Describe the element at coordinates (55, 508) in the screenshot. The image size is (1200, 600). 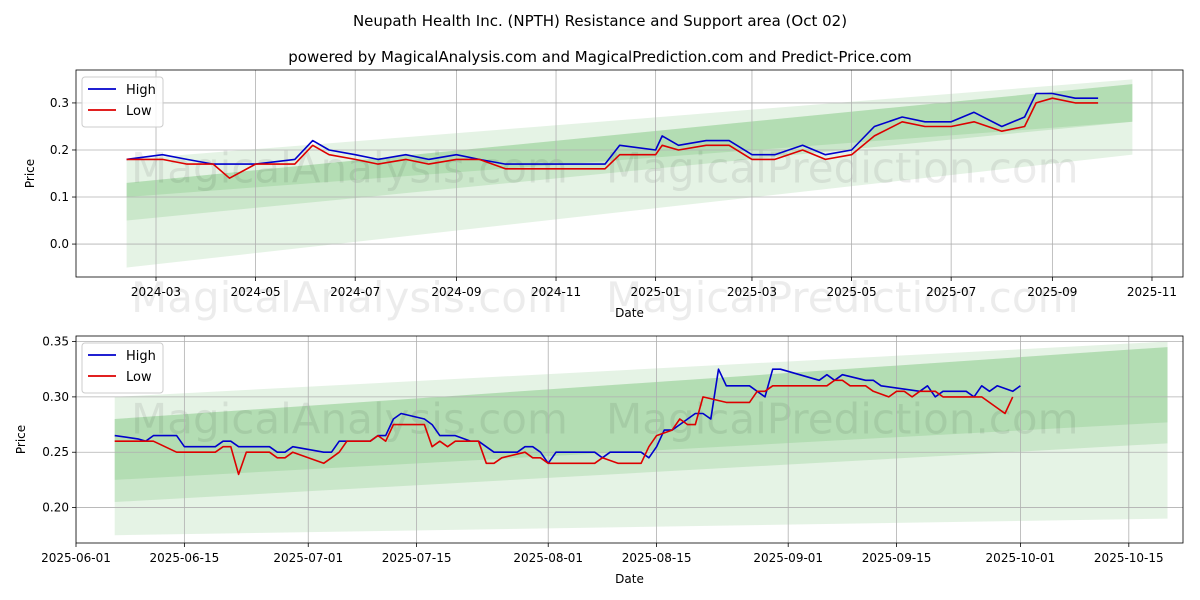
I see `y-tick-label: 0.20` at that location.